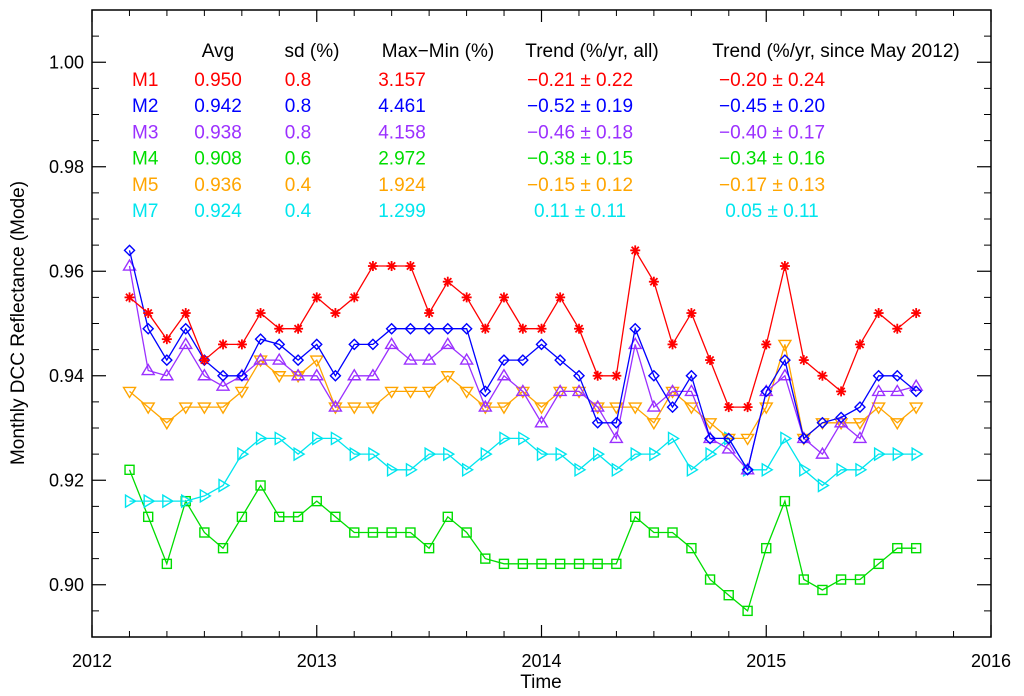  I want to click on legend-cell-name: M5, so click(145, 185).